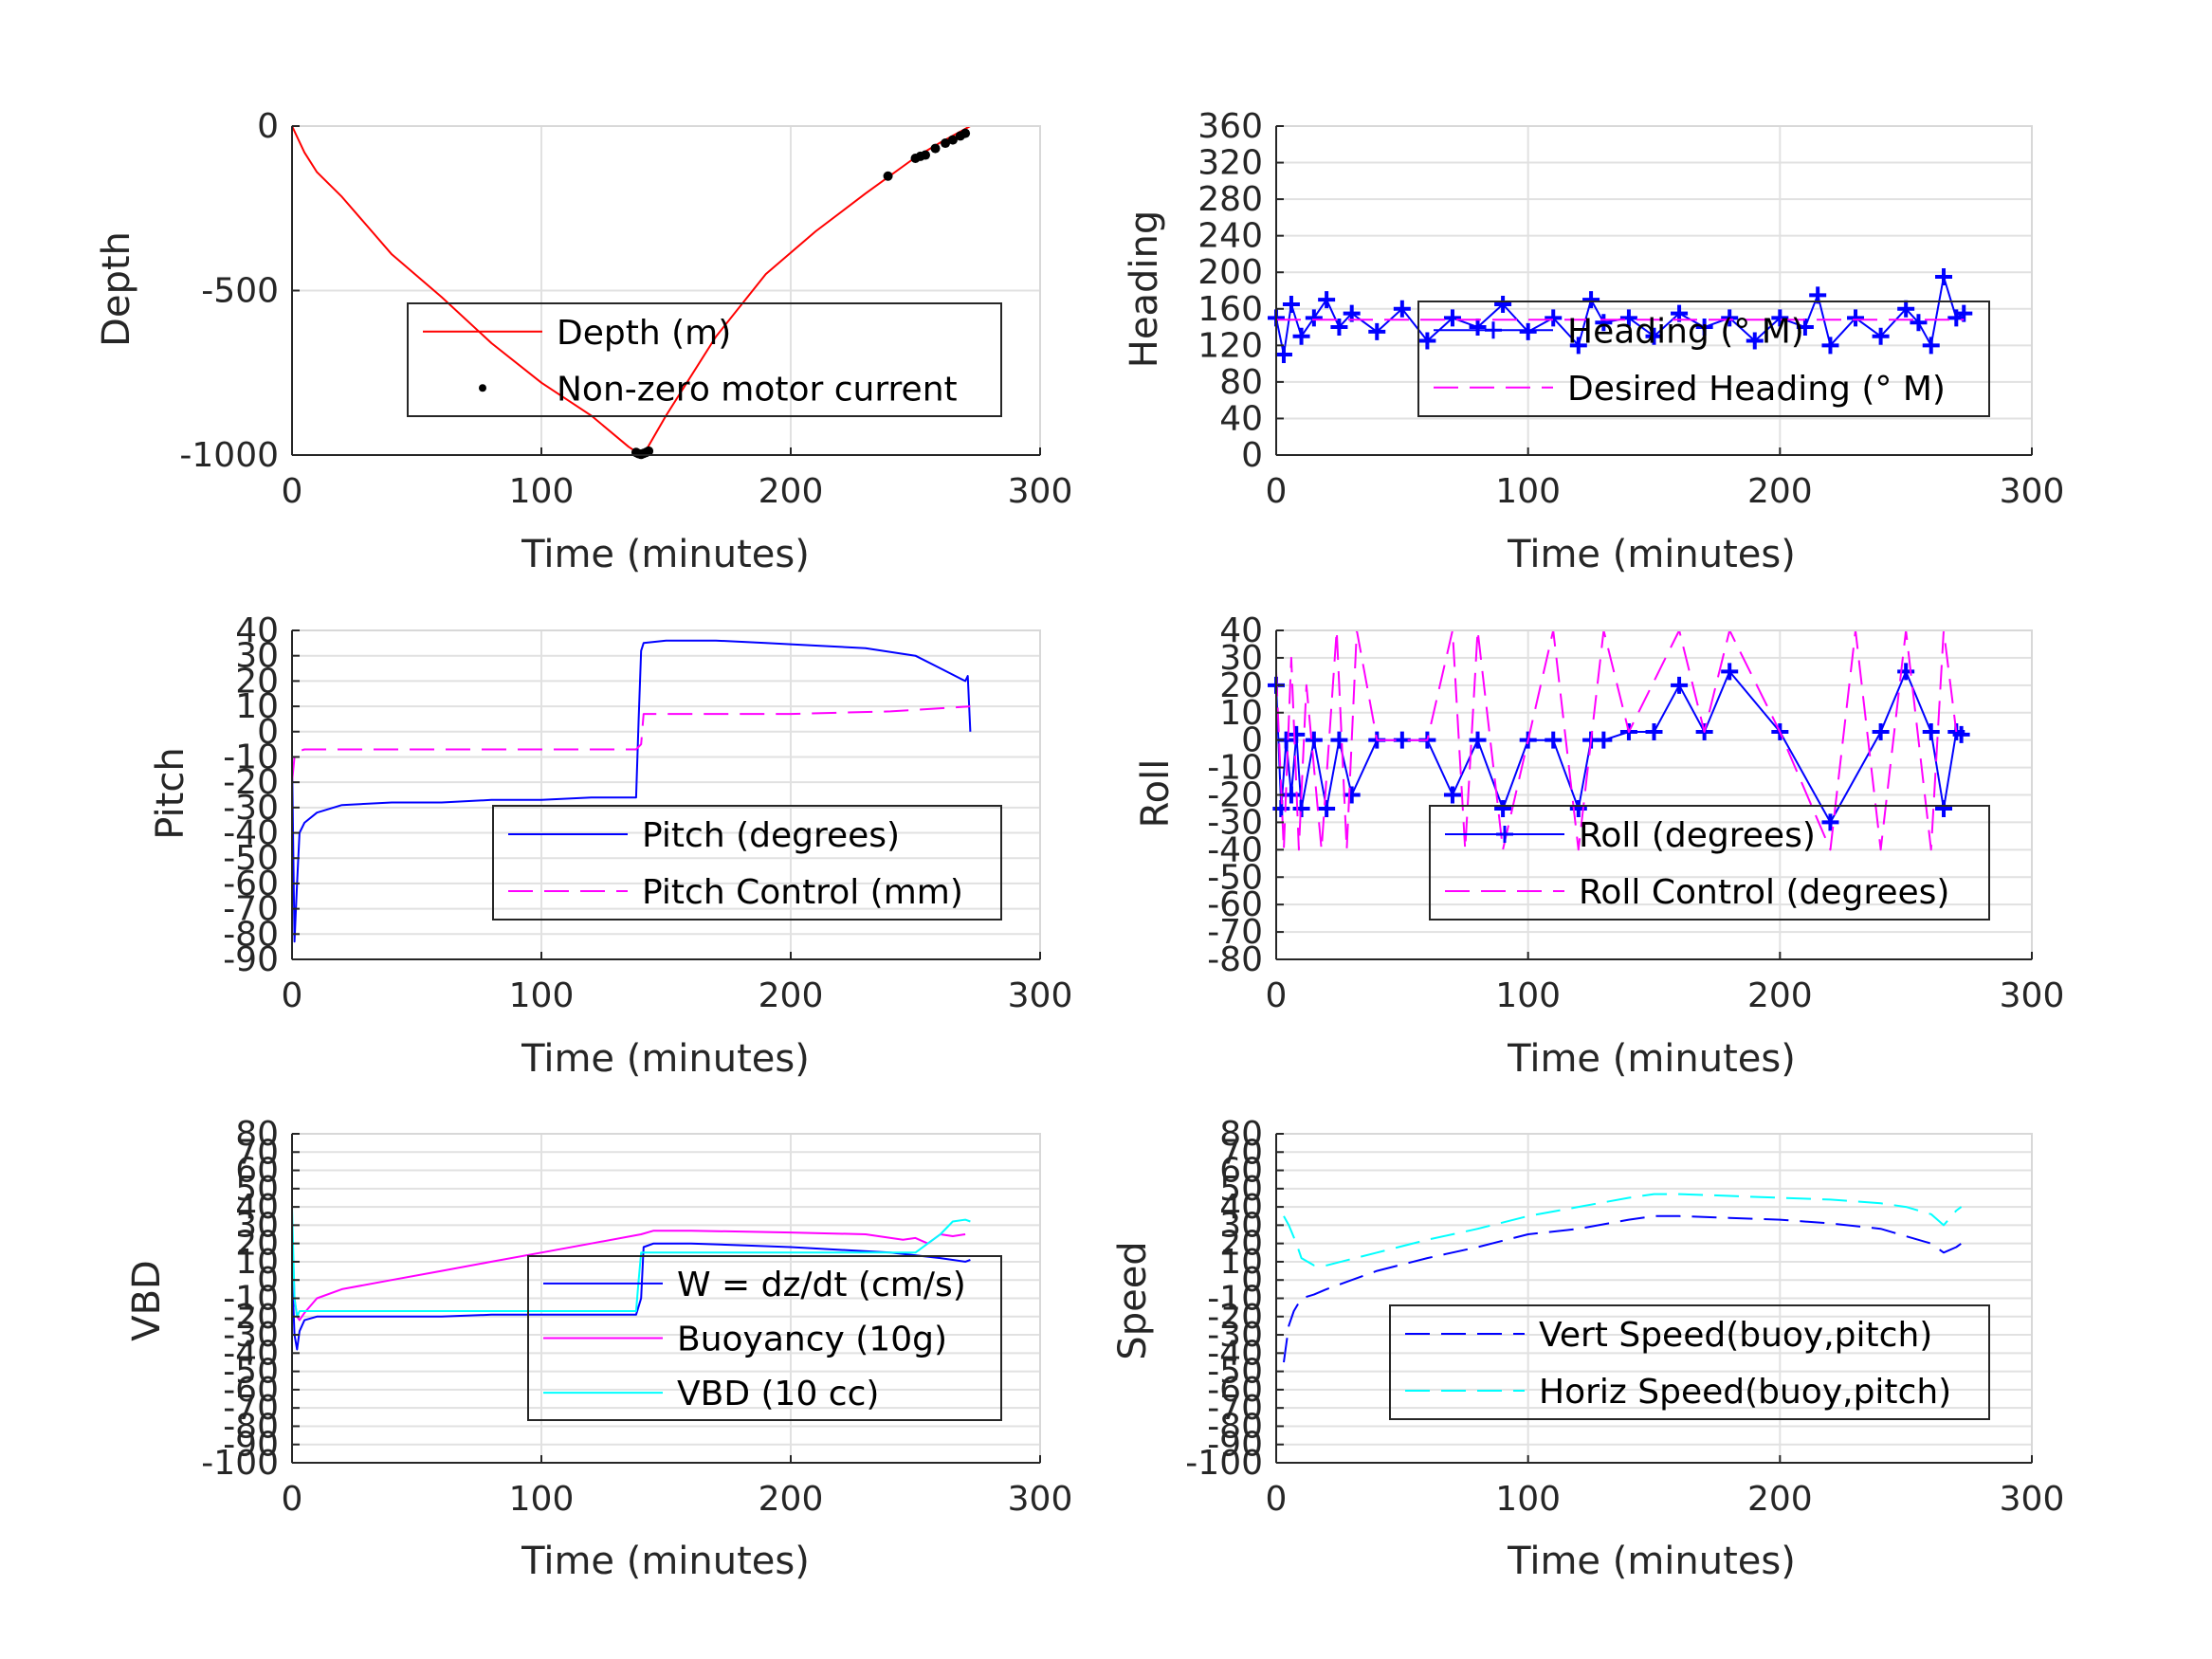  Describe the element at coordinates (704, 359) in the screenshot. I see `depth-legend: Depth (m) Non-zero motor current` at that location.